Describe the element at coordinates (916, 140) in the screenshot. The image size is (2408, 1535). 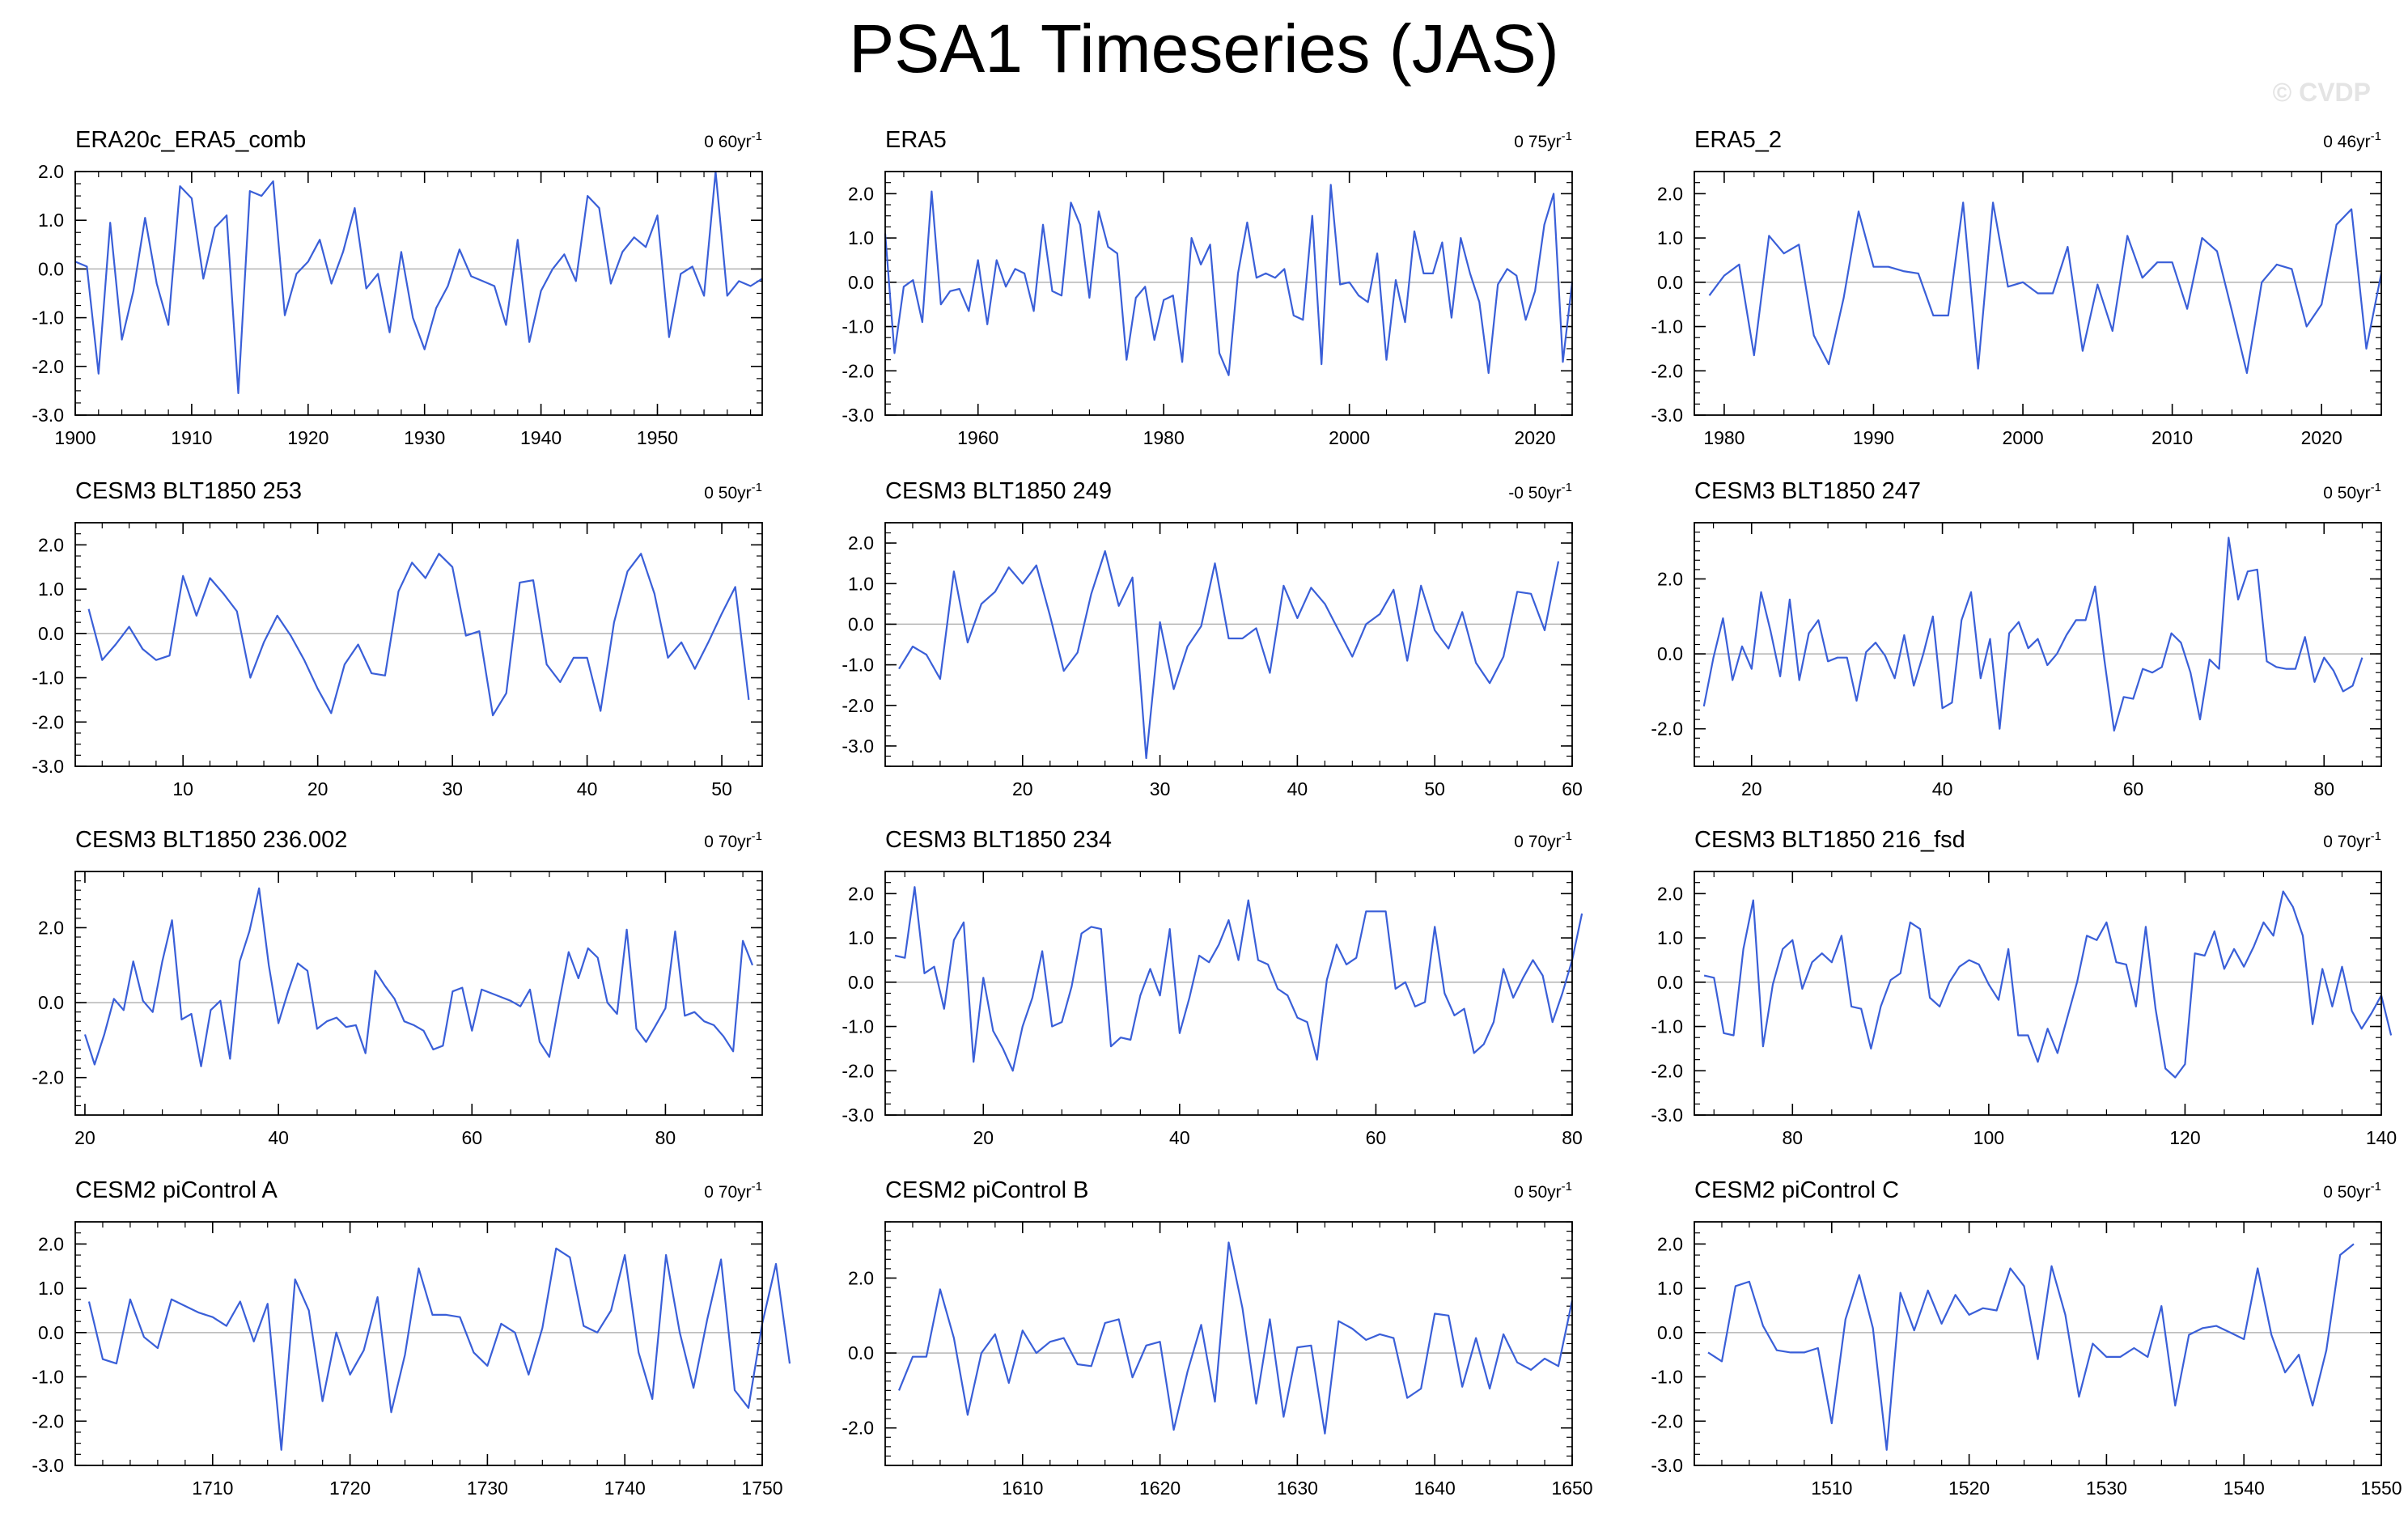
I see `panel-title: ERA5` at that location.